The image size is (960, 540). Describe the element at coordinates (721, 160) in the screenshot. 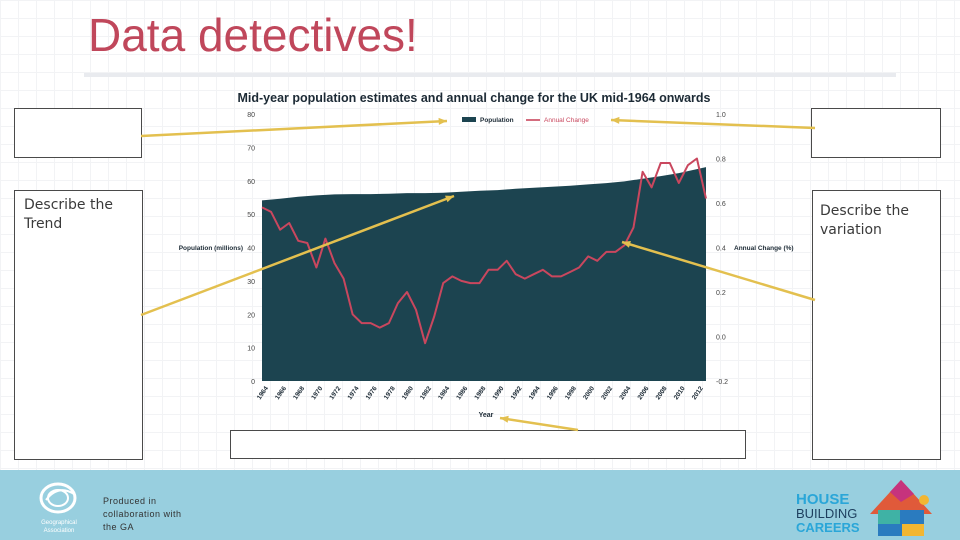

I see `y-right-tick-label: 0.8` at that location.